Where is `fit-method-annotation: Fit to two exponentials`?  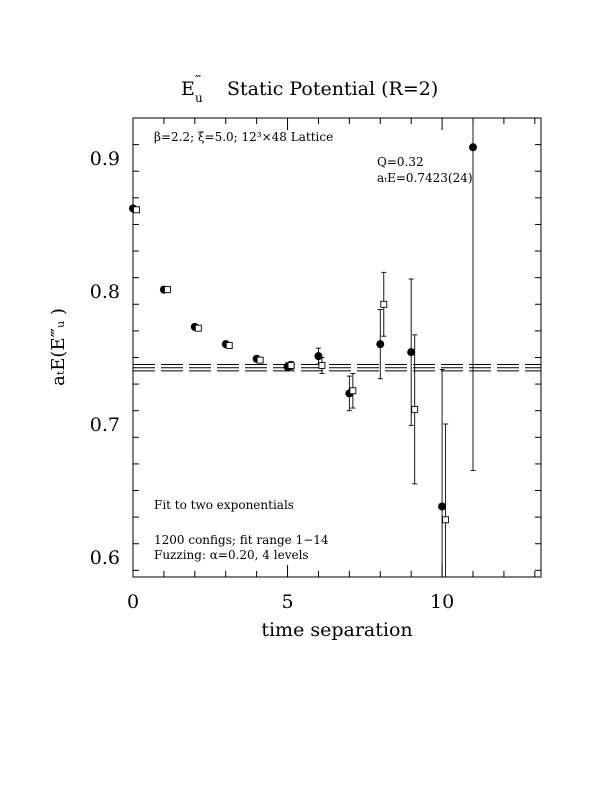
fit-method-annotation: Fit to two exponentials is located at coordinates (224, 505).